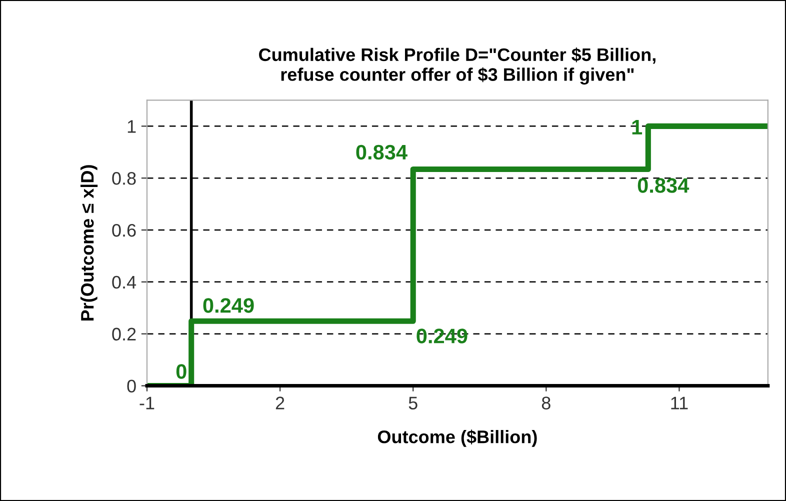 Image resolution: width=786 pixels, height=501 pixels. What do you see at coordinates (457, 438) in the screenshot?
I see `x-axis-title: Outcome ($Billion)` at bounding box center [457, 438].